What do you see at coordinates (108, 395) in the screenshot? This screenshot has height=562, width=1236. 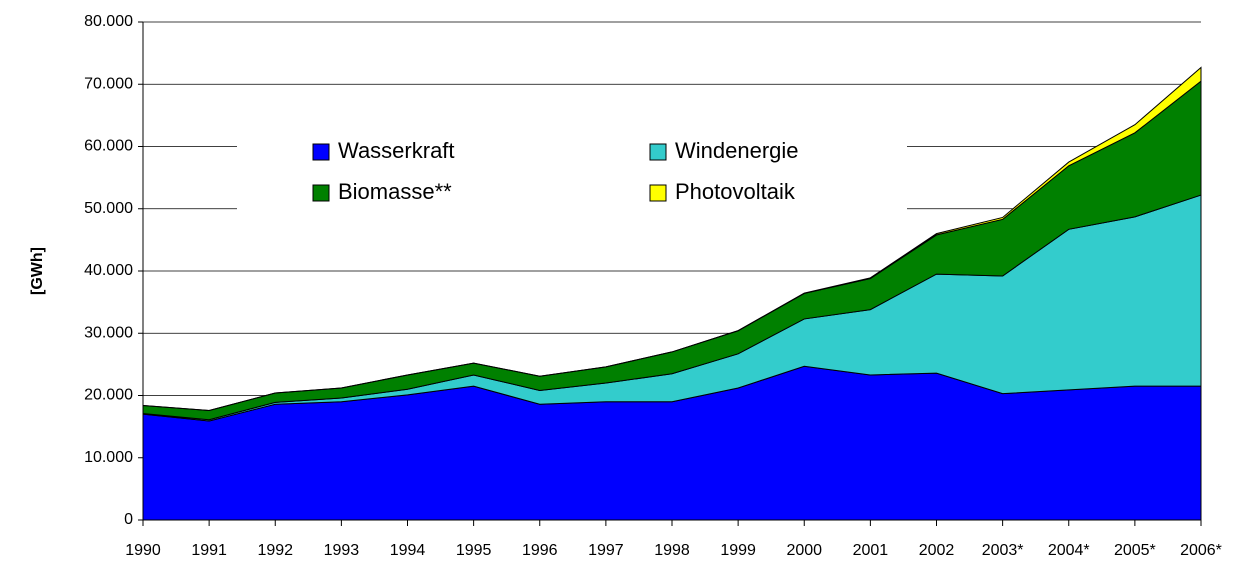 I see `y-tick-label: 20.000` at bounding box center [108, 395].